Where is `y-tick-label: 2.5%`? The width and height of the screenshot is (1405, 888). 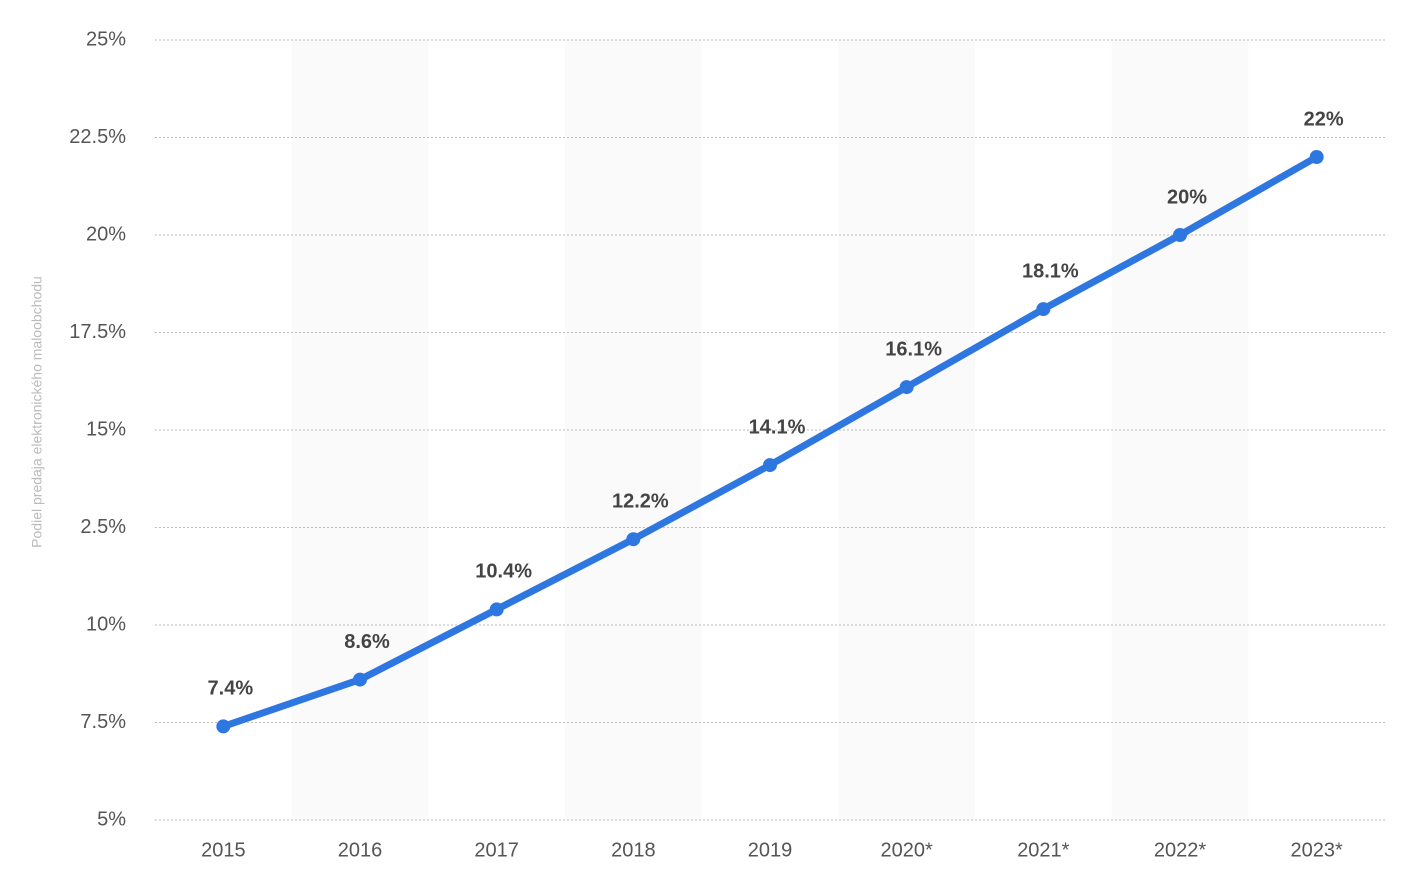 y-tick-label: 2.5% is located at coordinates (103, 527).